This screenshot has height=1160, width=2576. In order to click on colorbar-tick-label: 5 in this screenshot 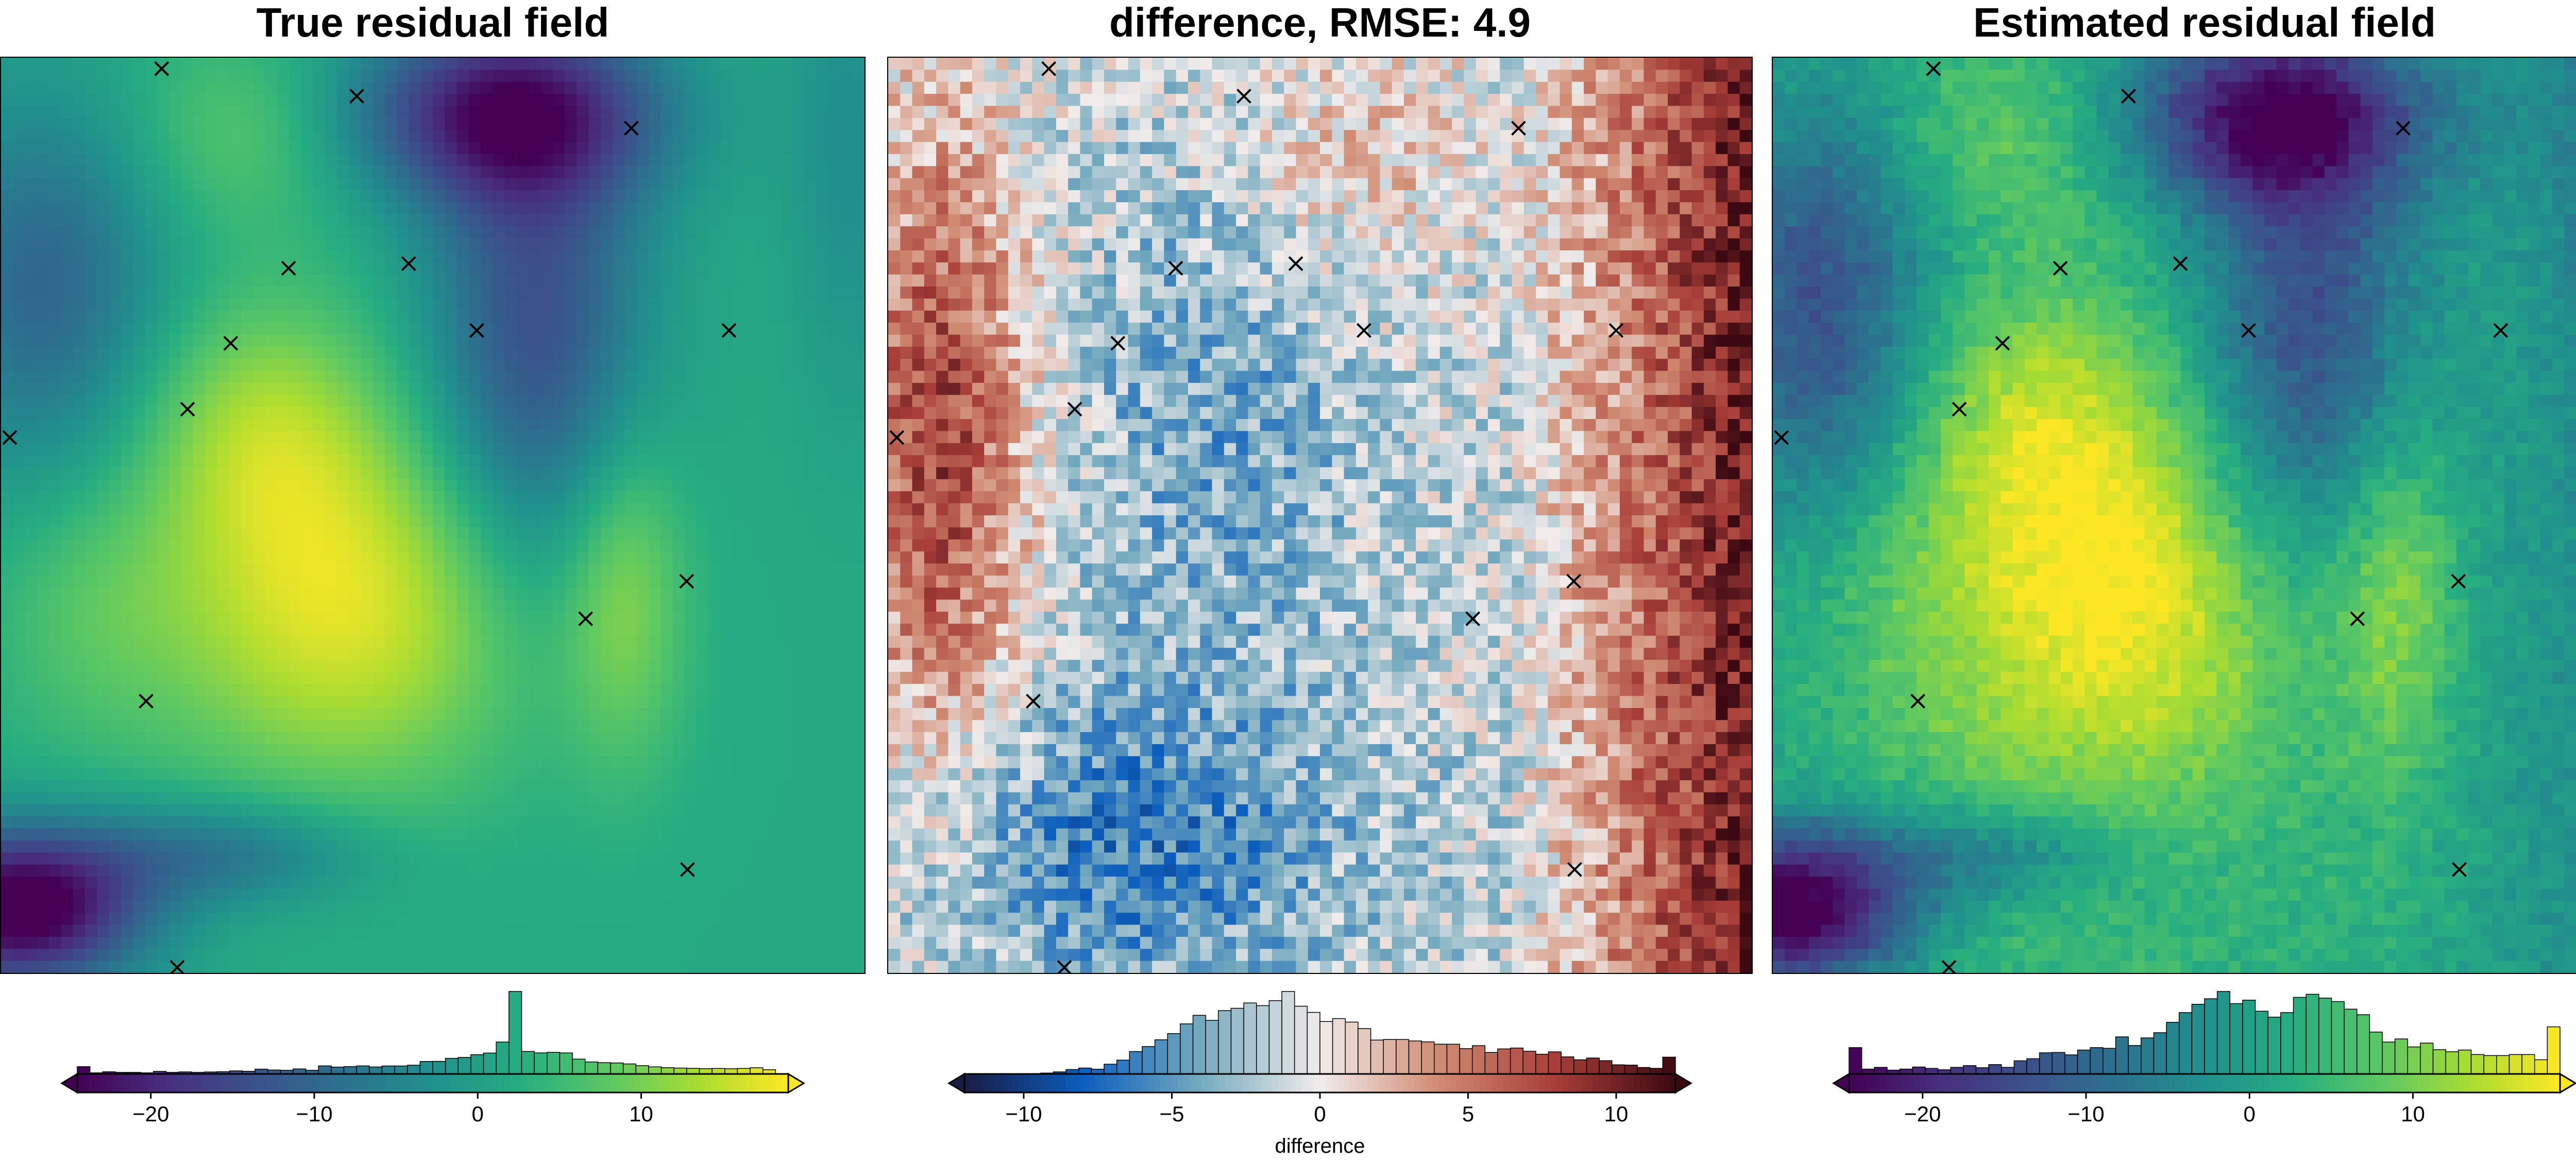, I will do `click(1468, 1114)`.